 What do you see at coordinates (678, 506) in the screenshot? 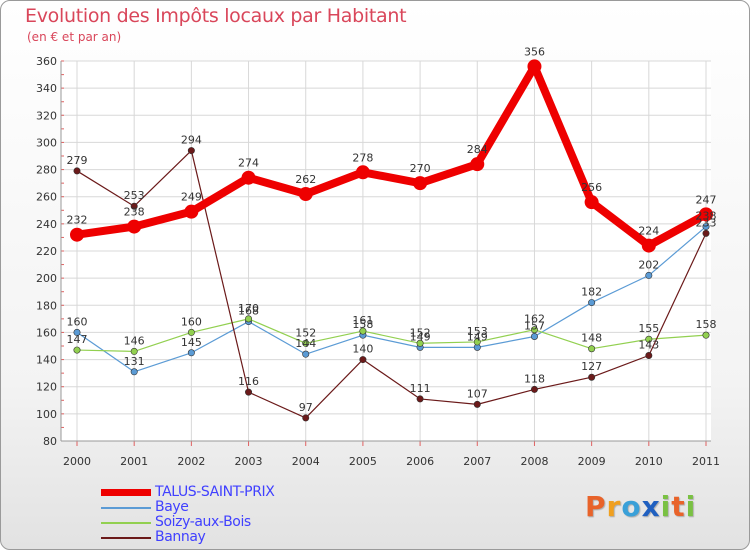
I see `logo-letter: t` at bounding box center [678, 506].